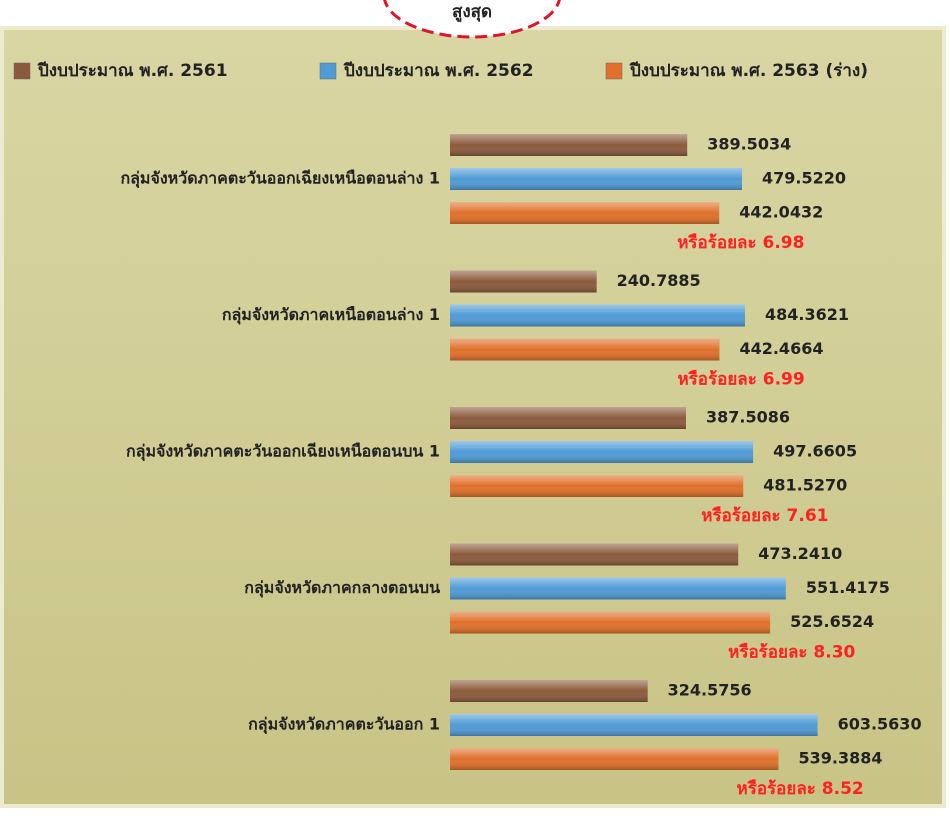 The image size is (950, 816). What do you see at coordinates (748, 417) in the screenshot?
I see `value-label: 387.5086` at bounding box center [748, 417].